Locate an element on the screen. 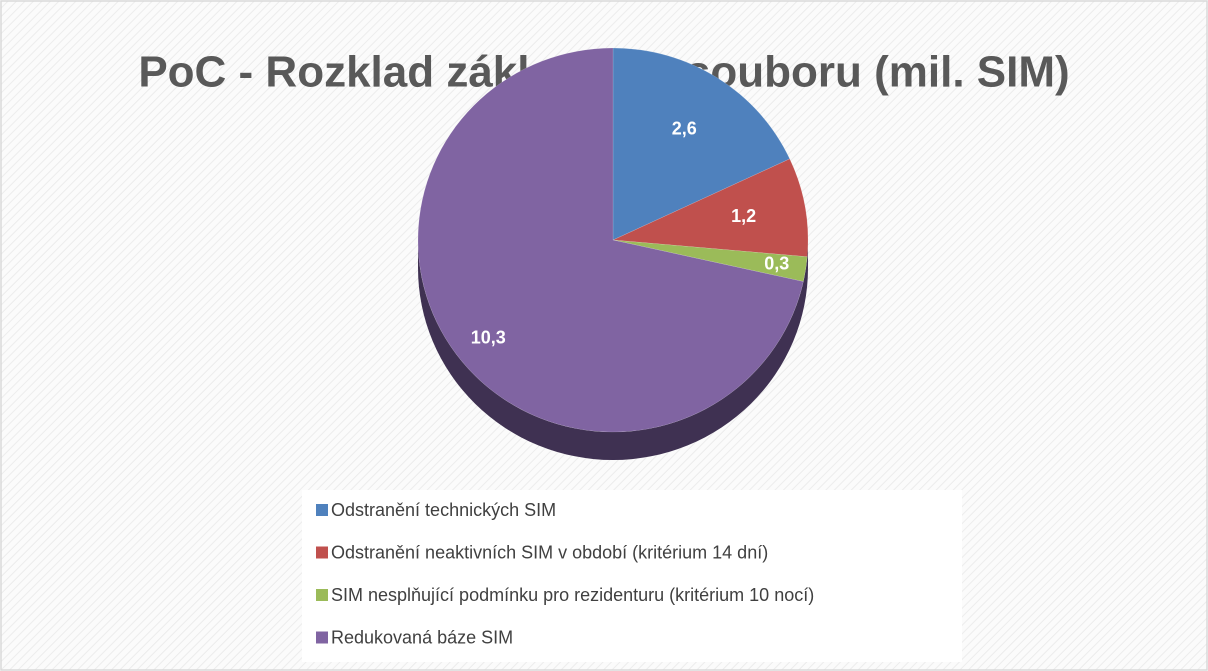 The height and width of the screenshot is (671, 1208). legend-label: Odstranění technických SIM is located at coordinates (443, 510).